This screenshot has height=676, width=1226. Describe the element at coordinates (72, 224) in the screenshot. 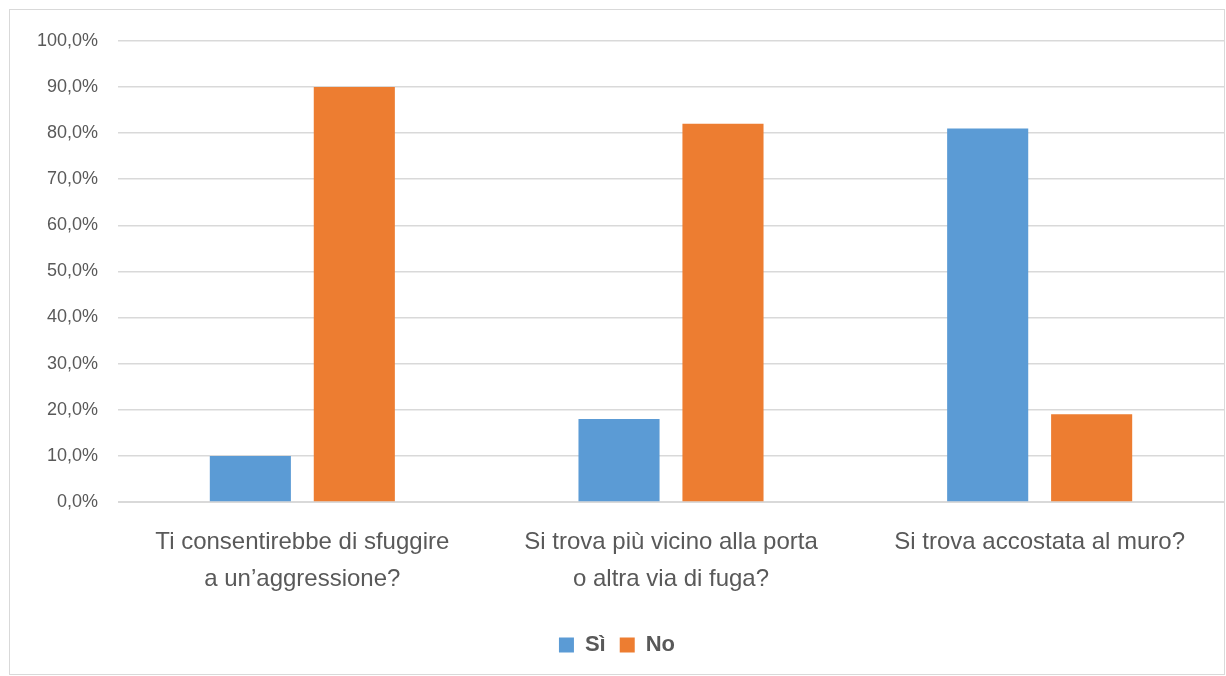

I see `y-tick-label: 60,0%` at that location.